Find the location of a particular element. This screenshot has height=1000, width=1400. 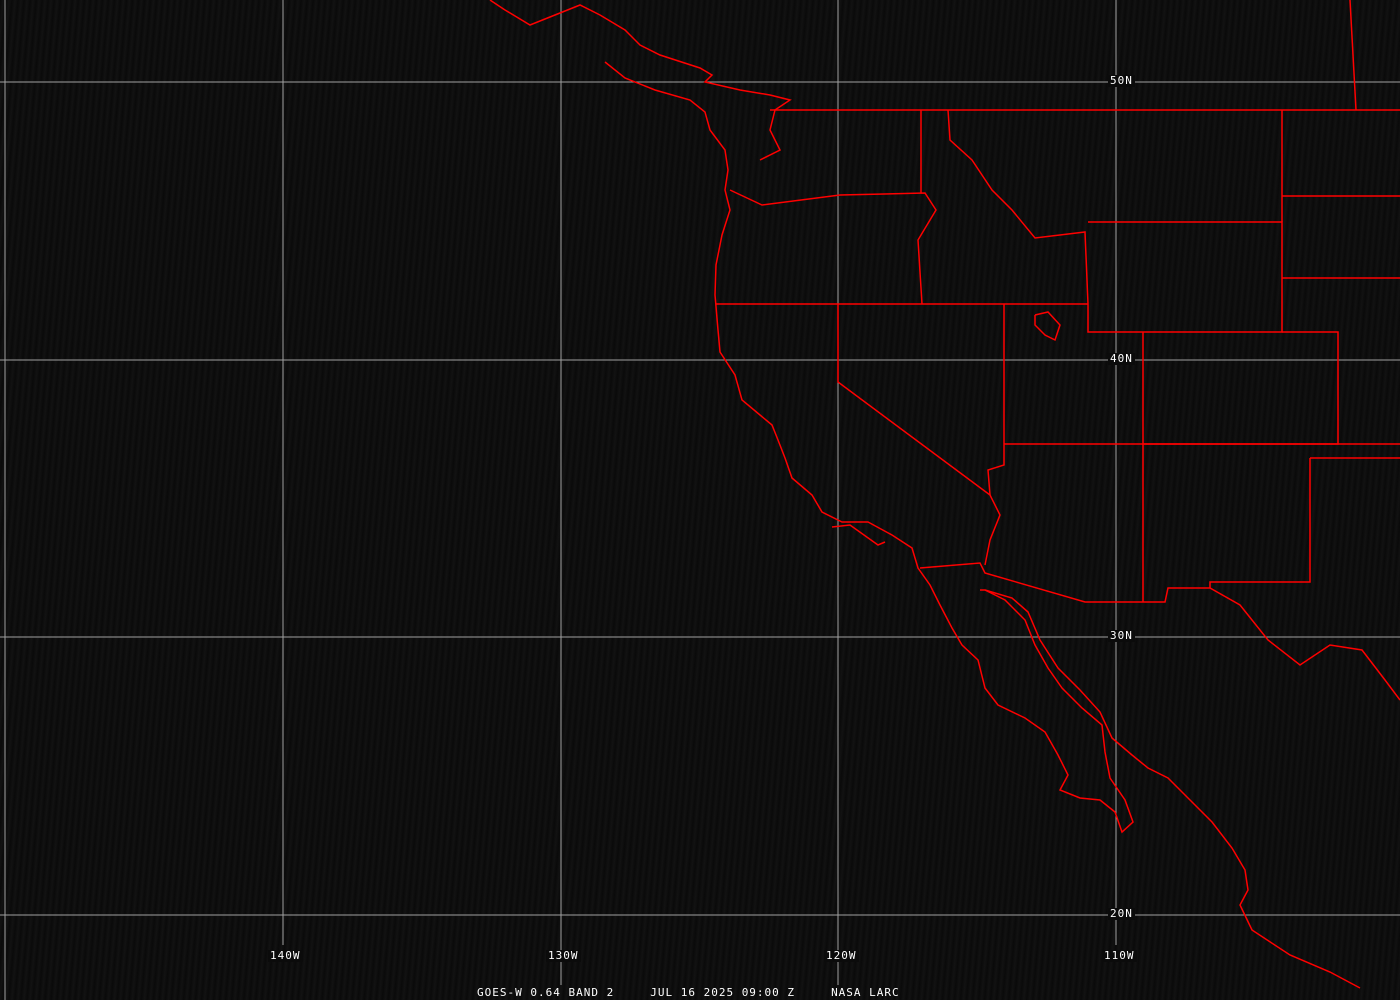

canada-coast is located at coordinates (640, 80).